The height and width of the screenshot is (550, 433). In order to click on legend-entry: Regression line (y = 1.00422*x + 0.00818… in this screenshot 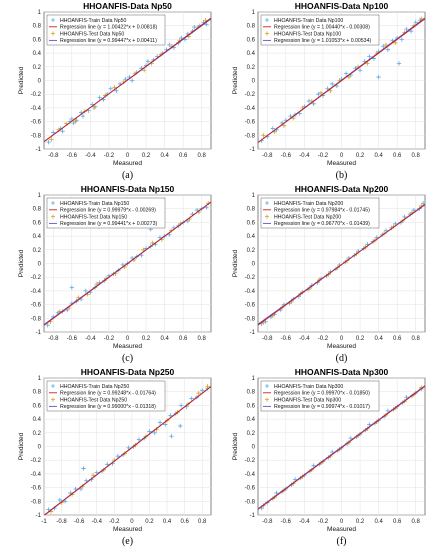, I will do `click(108, 28)`.